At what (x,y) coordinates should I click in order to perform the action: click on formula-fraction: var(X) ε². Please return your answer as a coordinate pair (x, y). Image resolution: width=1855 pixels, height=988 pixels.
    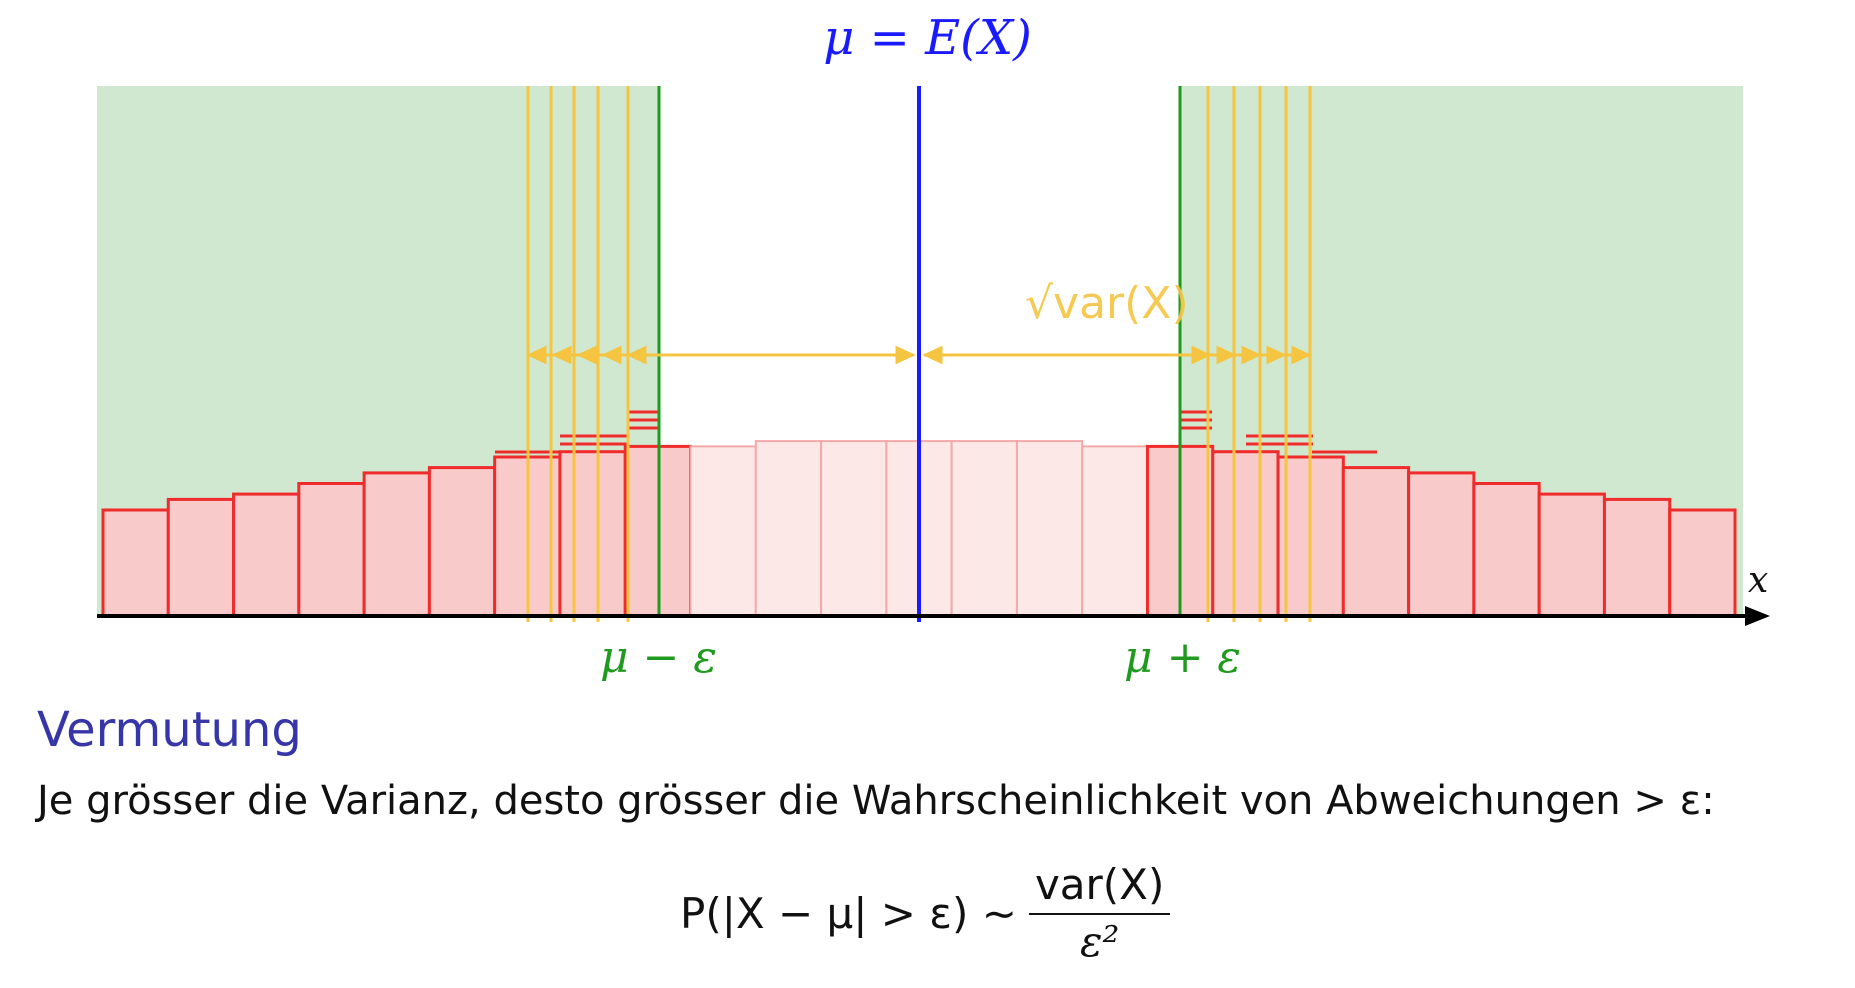
    Looking at the image, I should click on (1099, 913).